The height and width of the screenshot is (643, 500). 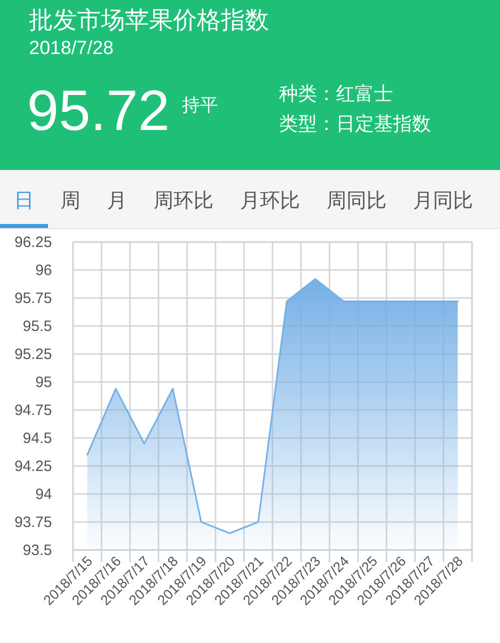 What do you see at coordinates (355, 124) in the screenshot?
I see `annotation: 类型：日定基指数` at bounding box center [355, 124].